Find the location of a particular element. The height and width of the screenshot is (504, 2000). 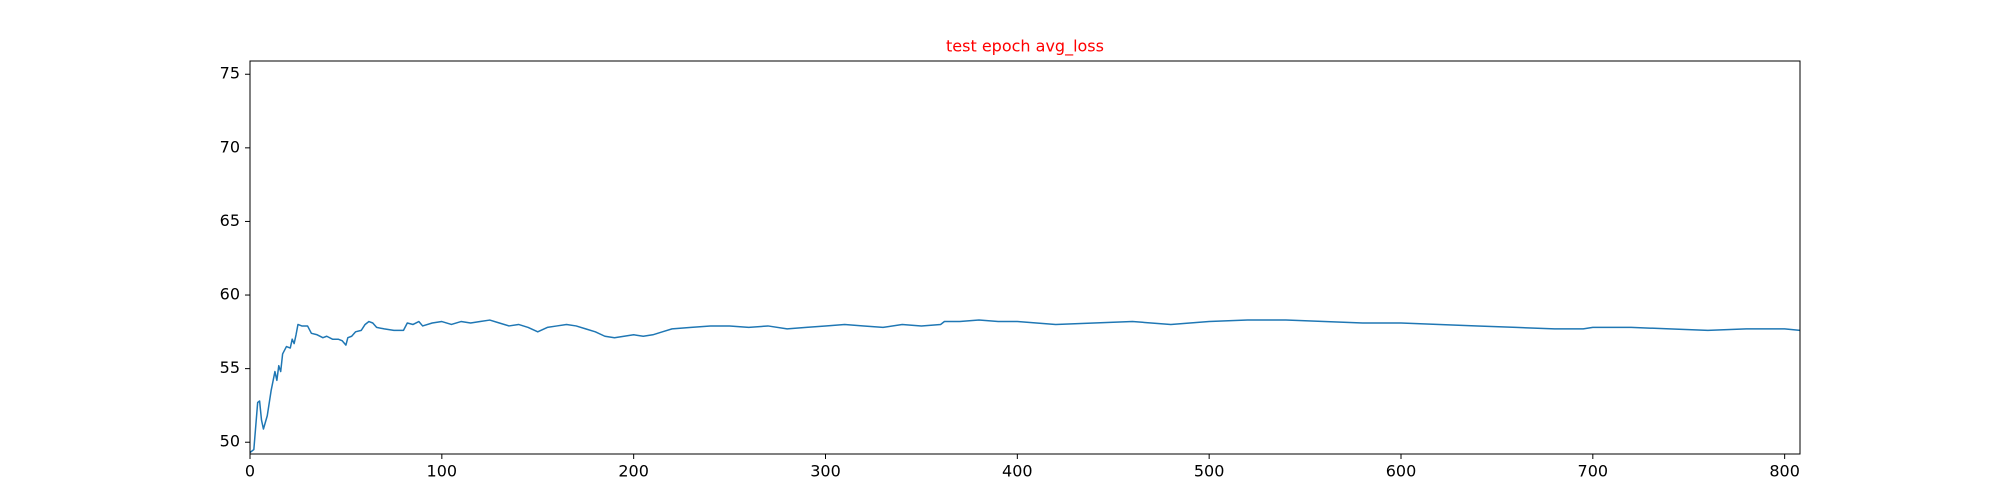

y-tick-label: 50 is located at coordinates (230, 441).